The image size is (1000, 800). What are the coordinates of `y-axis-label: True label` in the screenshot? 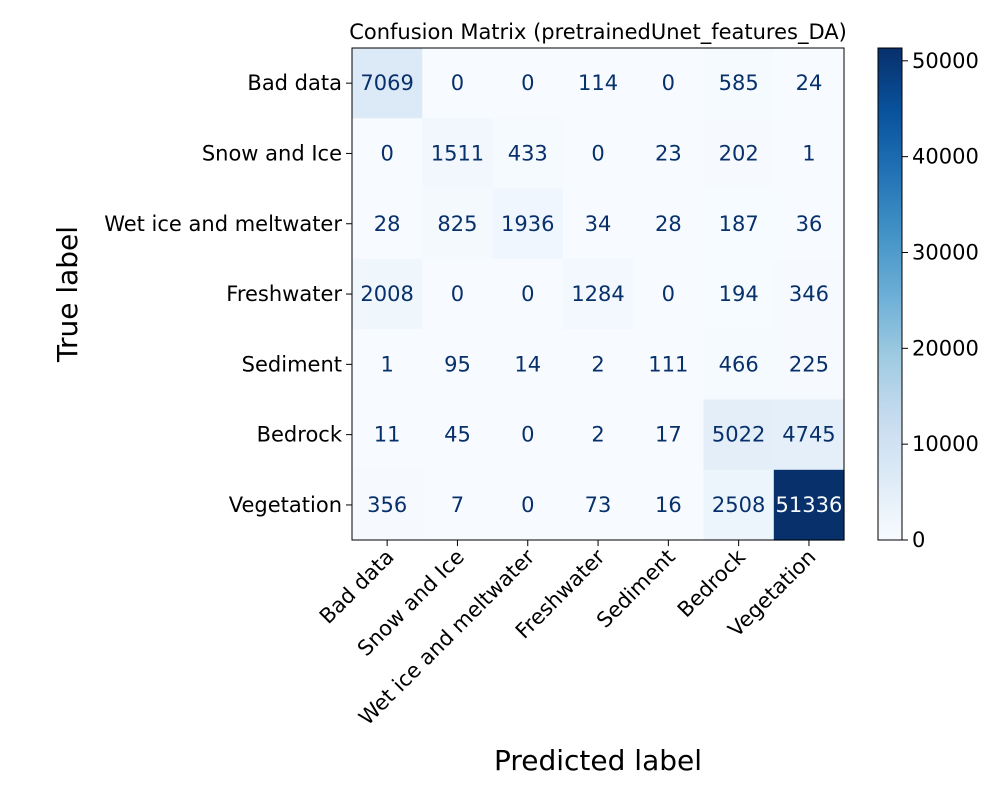 It's located at (67, 294).